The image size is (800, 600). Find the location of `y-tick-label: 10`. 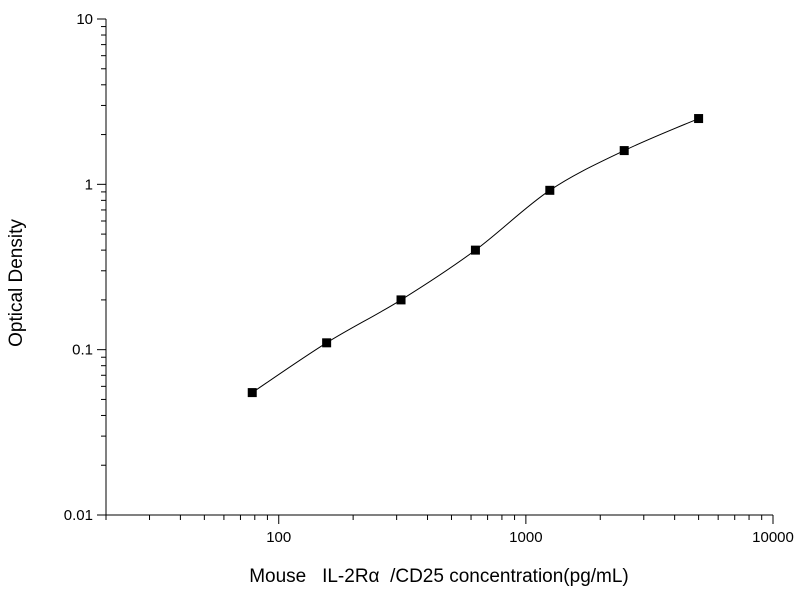

y-tick-label: 10 is located at coordinates (84, 19).